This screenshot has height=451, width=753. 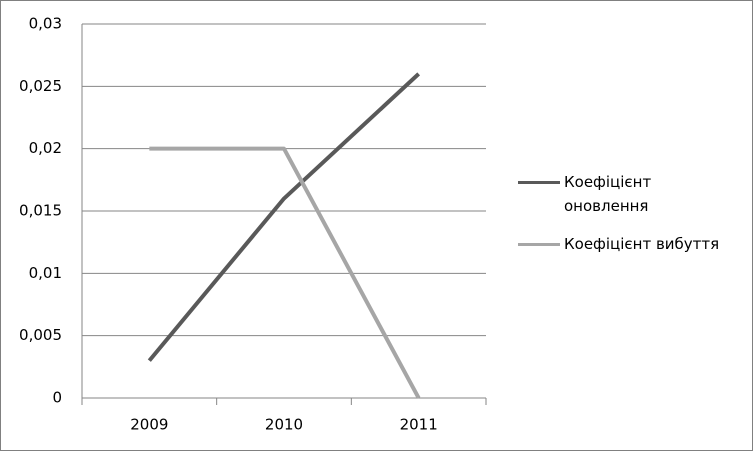 What do you see at coordinates (45, 148) in the screenshot?
I see `y-tick-label: 0,02` at bounding box center [45, 148].